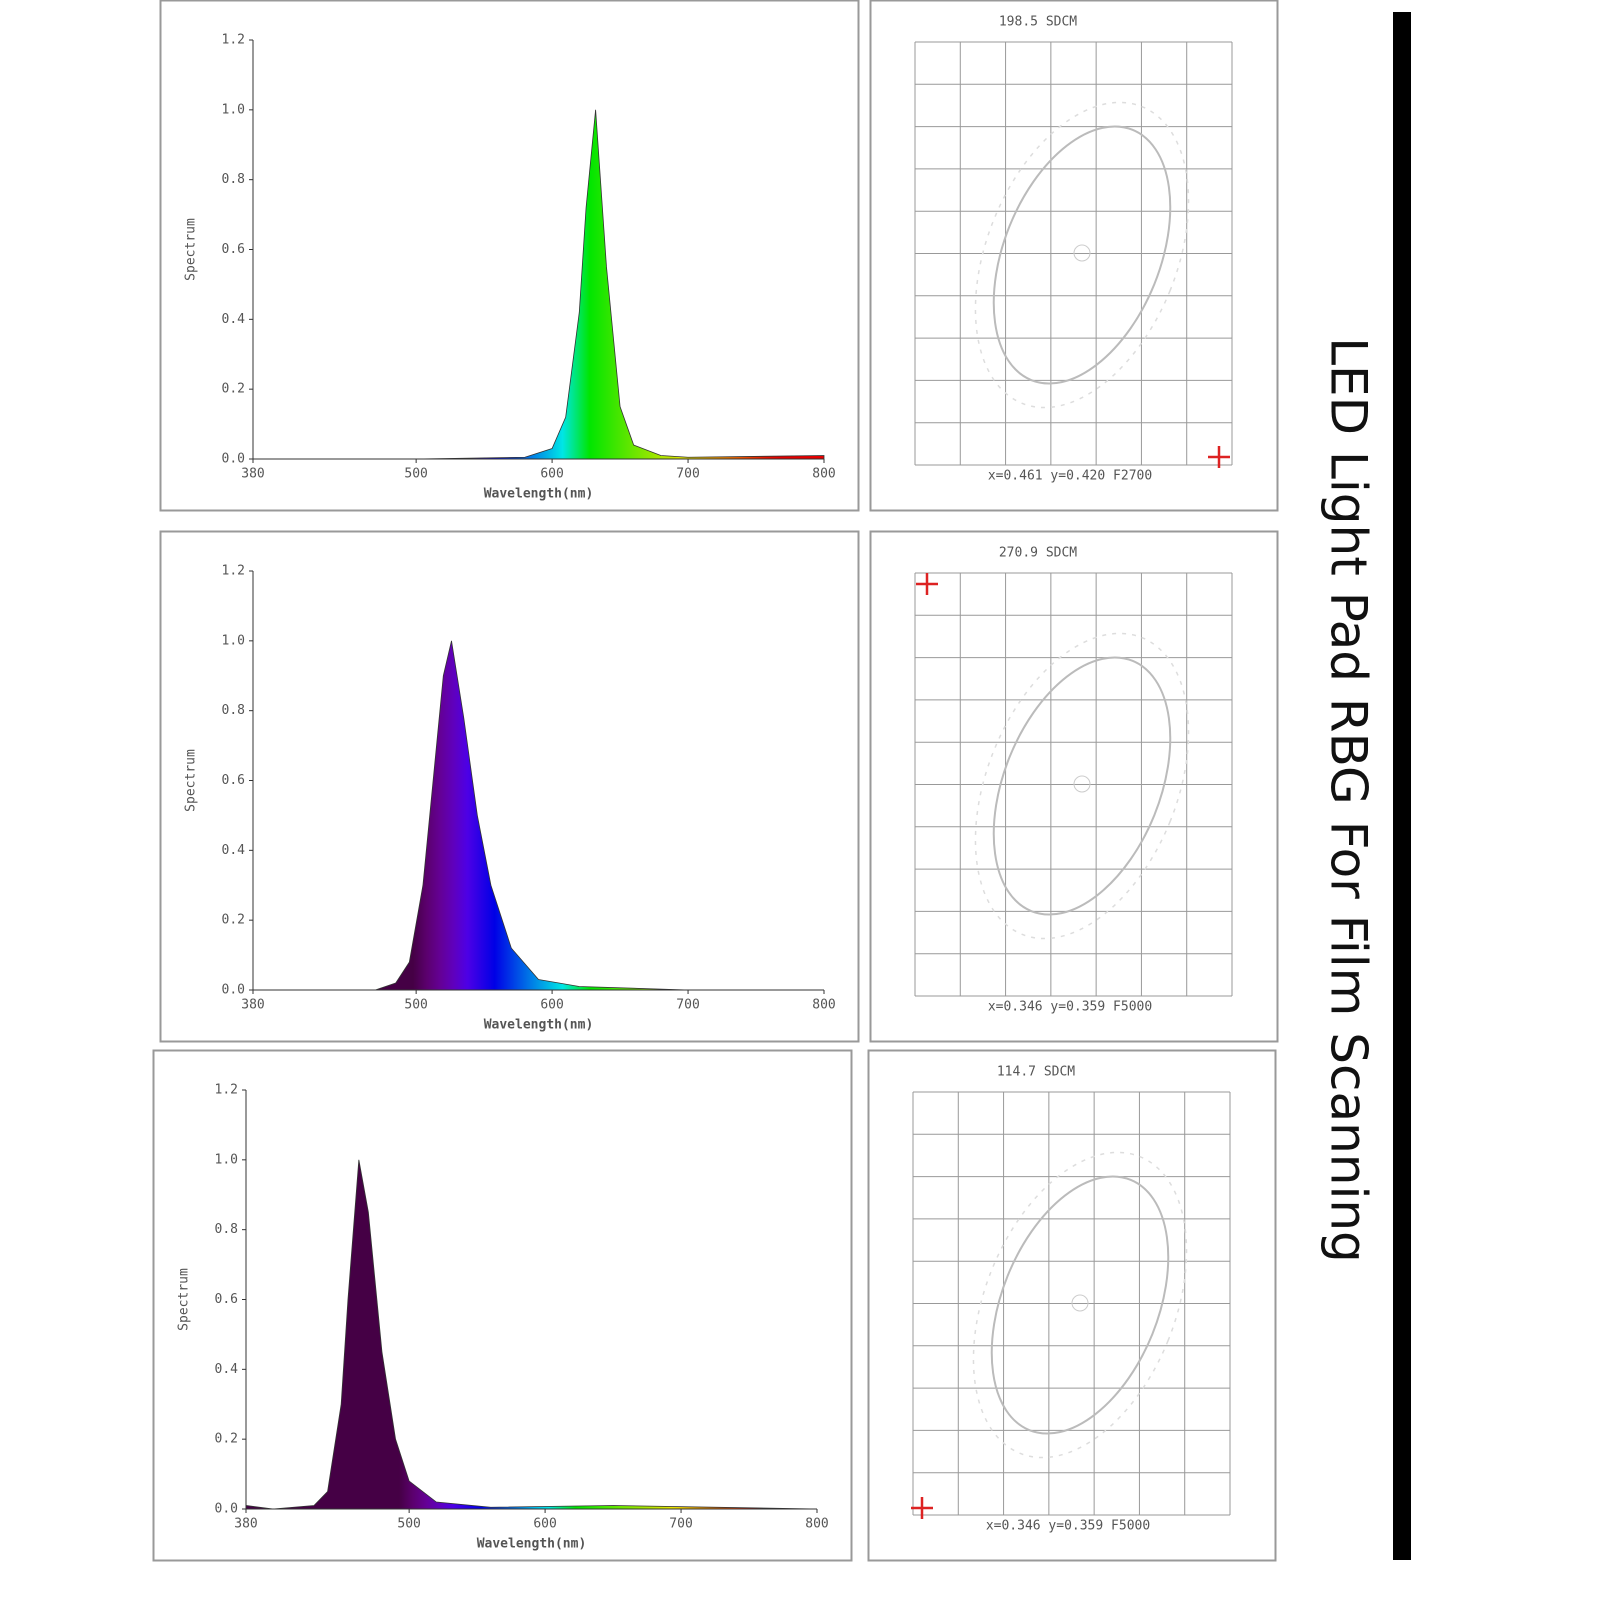 This screenshot has width=1600, height=1600. I want to click on chromaticity-panel: 270.9 SDCM x=0.346 y=0.359 F5000, so click(1074, 786).